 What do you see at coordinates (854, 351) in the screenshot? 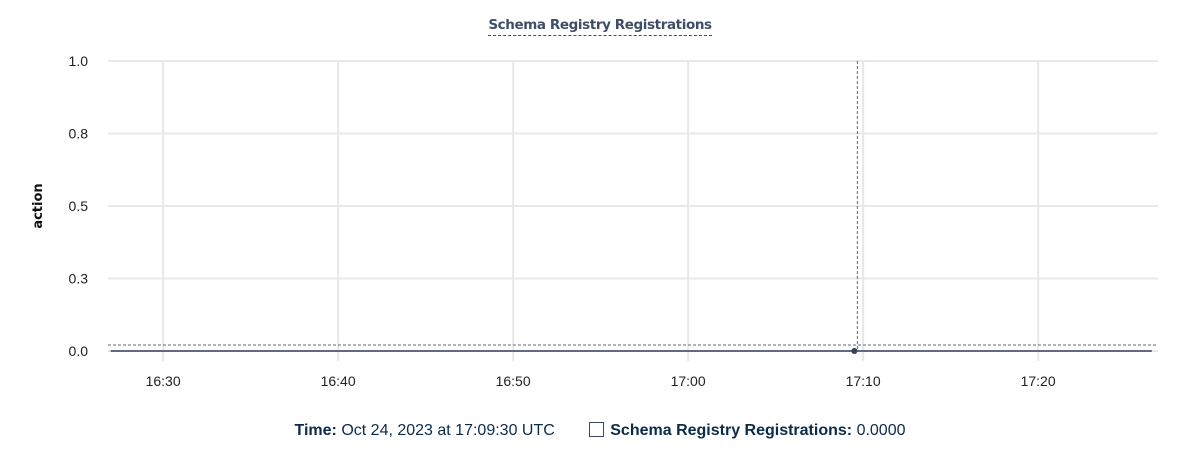
I see `hover-point` at bounding box center [854, 351].